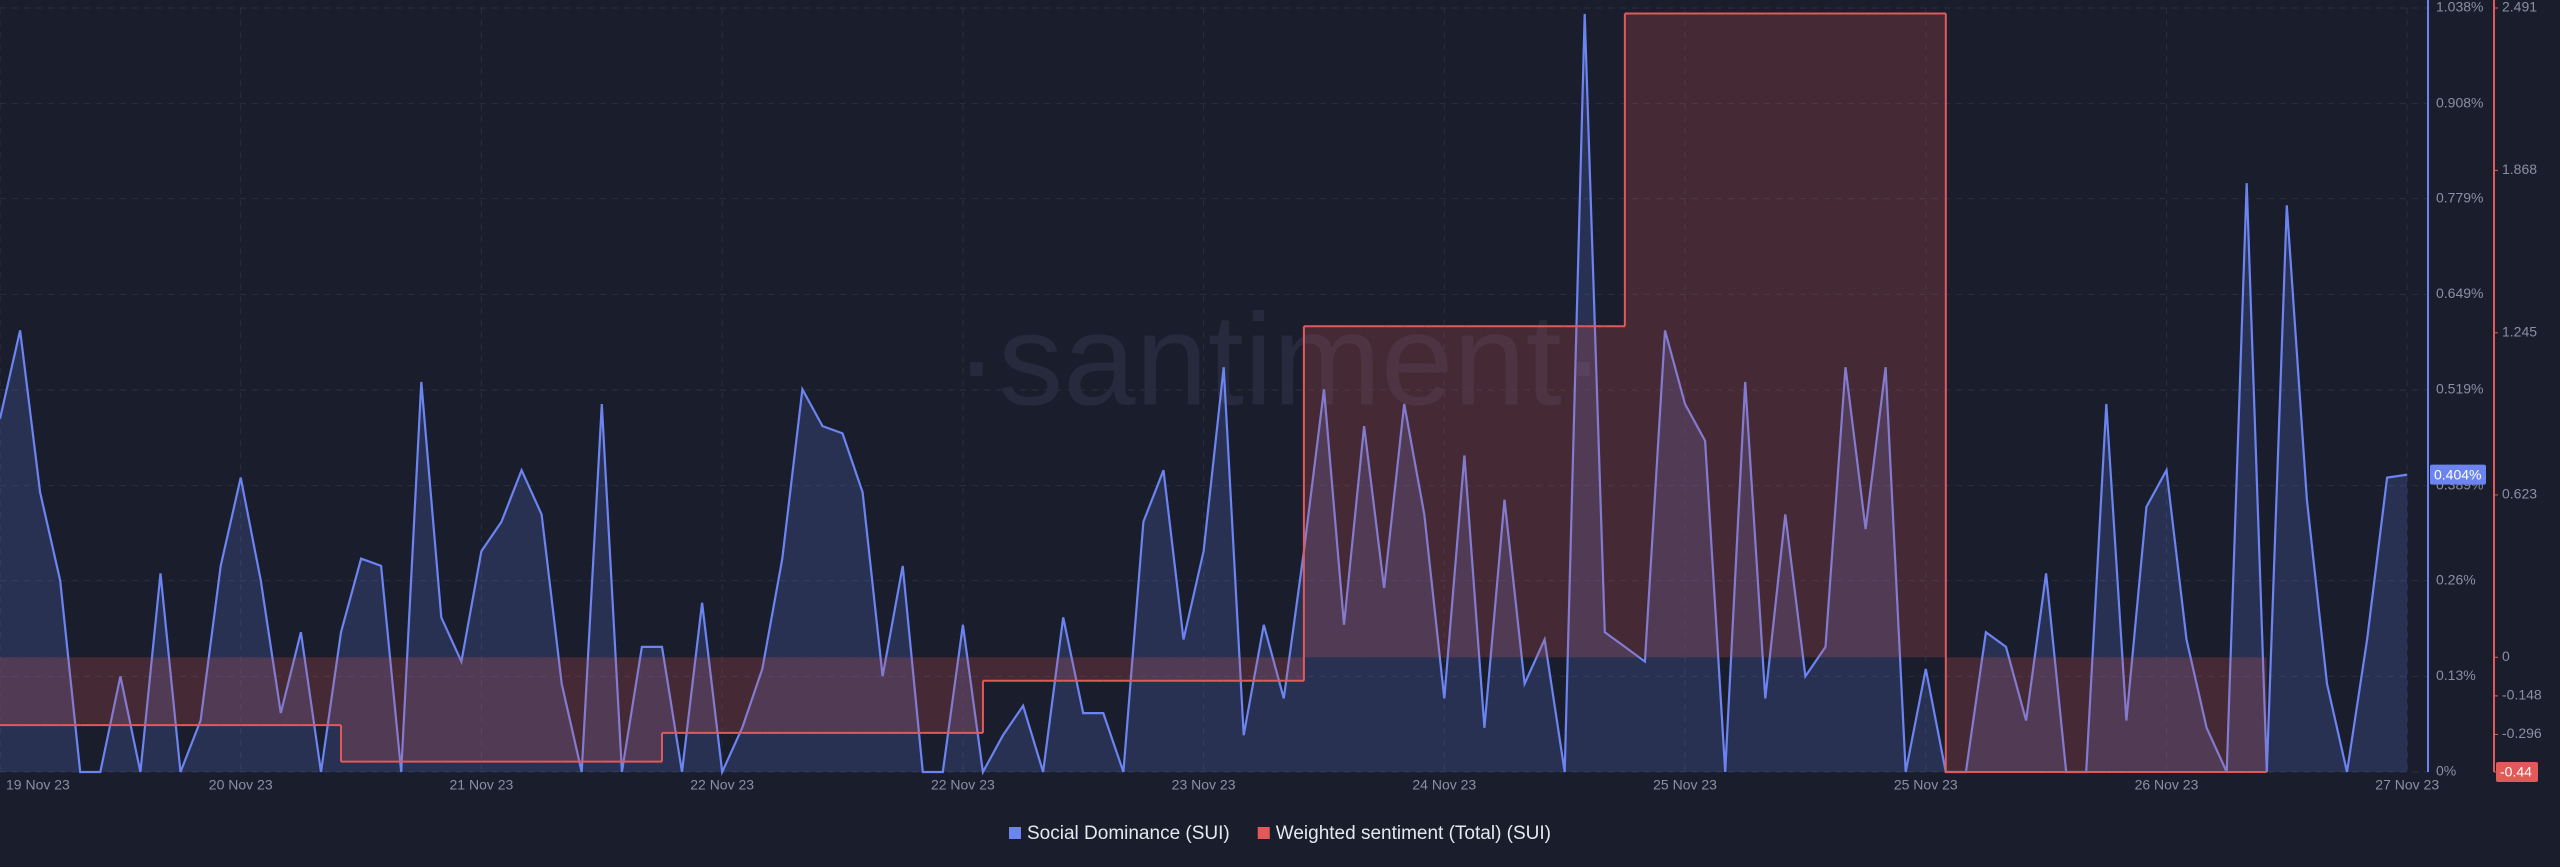 Image resolution: width=2560 pixels, height=867 pixels. What do you see at coordinates (2459, 389) in the screenshot?
I see `y-tick-label: 0.519%` at bounding box center [2459, 389].